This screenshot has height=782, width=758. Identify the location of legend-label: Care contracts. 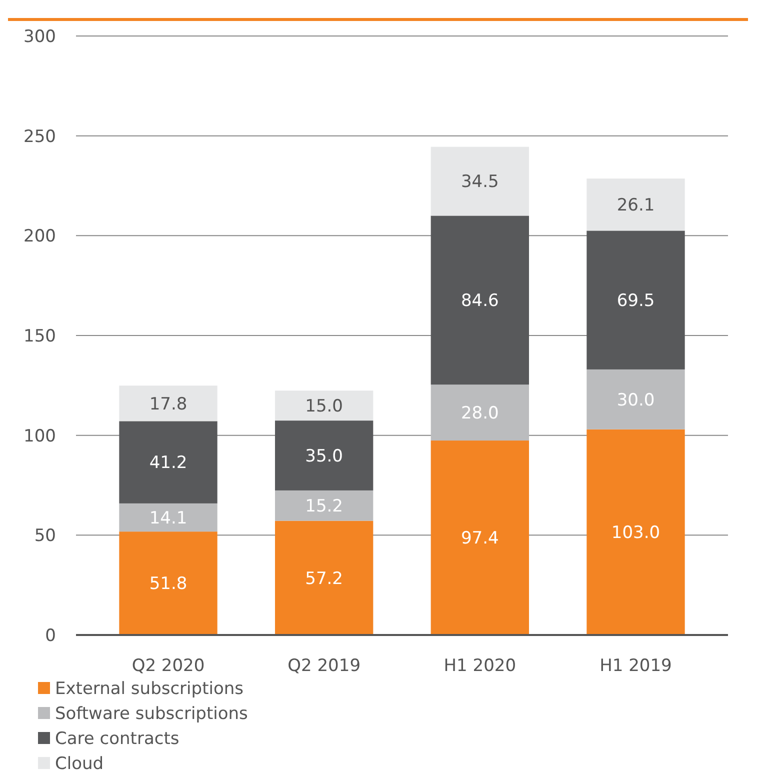
(117, 738).